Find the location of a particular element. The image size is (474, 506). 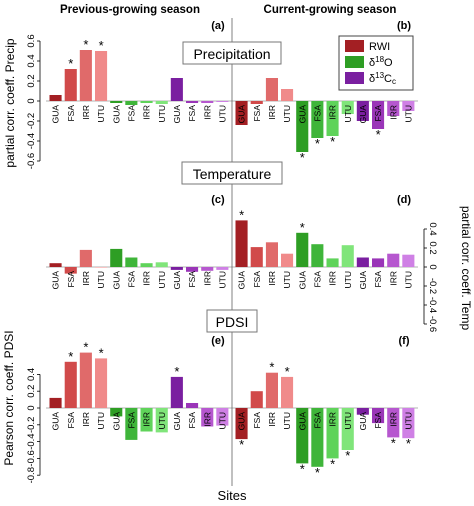

tick-label-b-6: IRR is located at coordinates (333, 112).